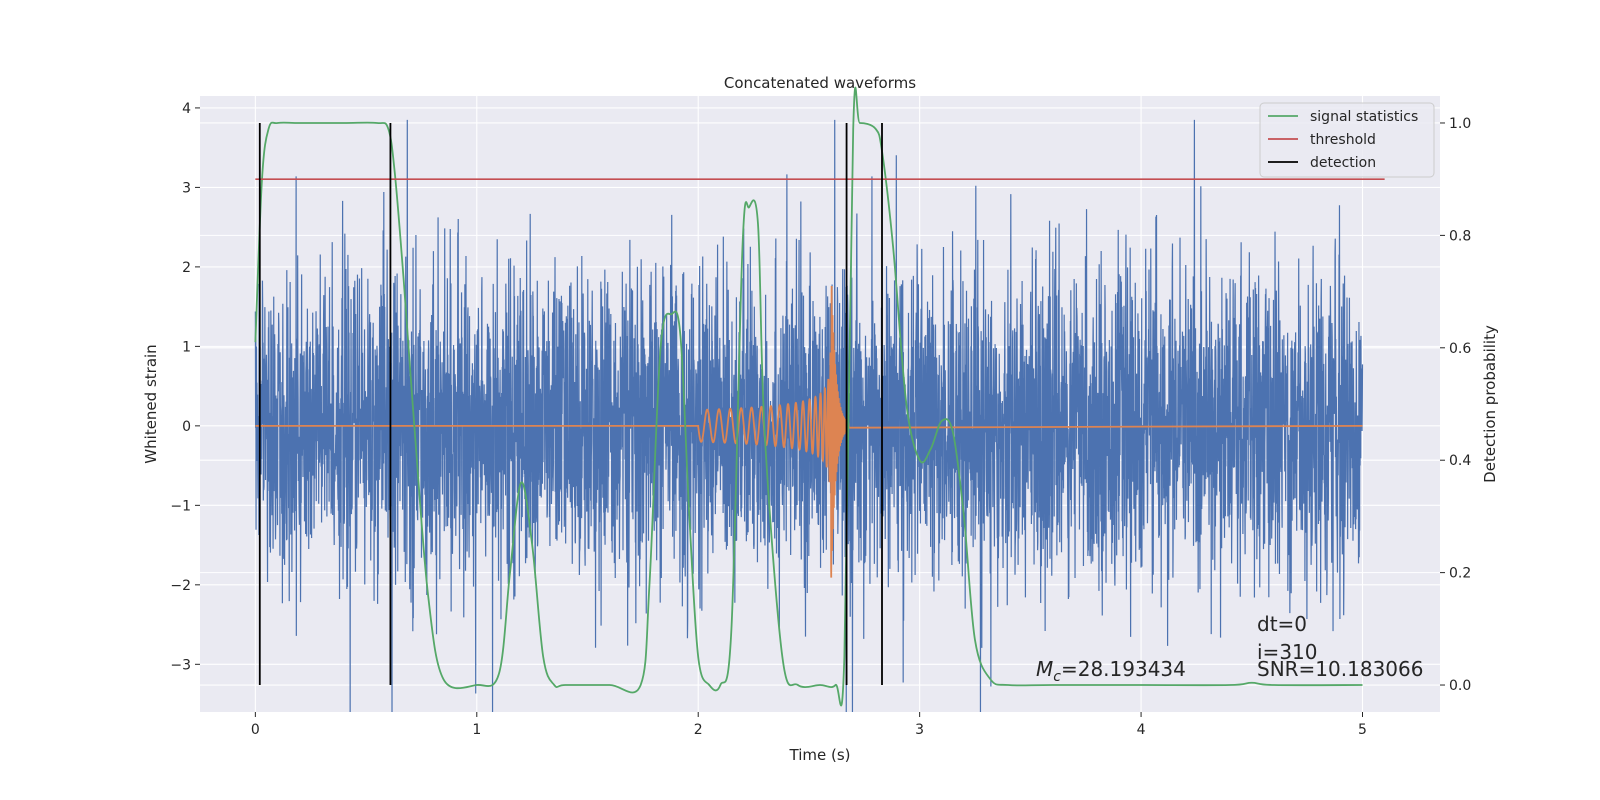 This screenshot has height=800, width=1600. I want to click on x-axis-label: Time (s), so click(820, 755).